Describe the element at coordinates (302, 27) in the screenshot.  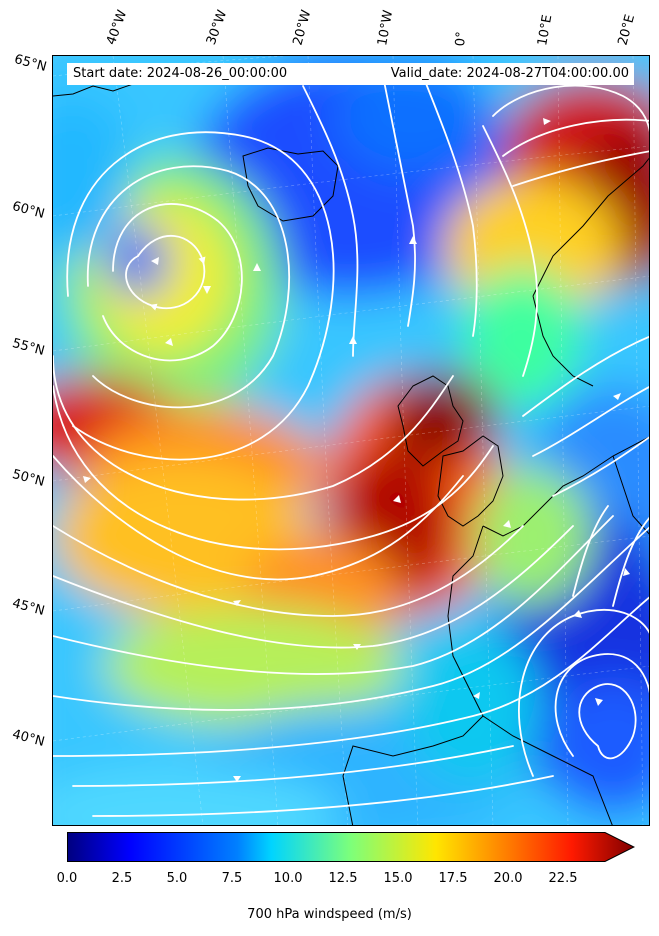
I see `lon-label-20w: 20°W` at that location.